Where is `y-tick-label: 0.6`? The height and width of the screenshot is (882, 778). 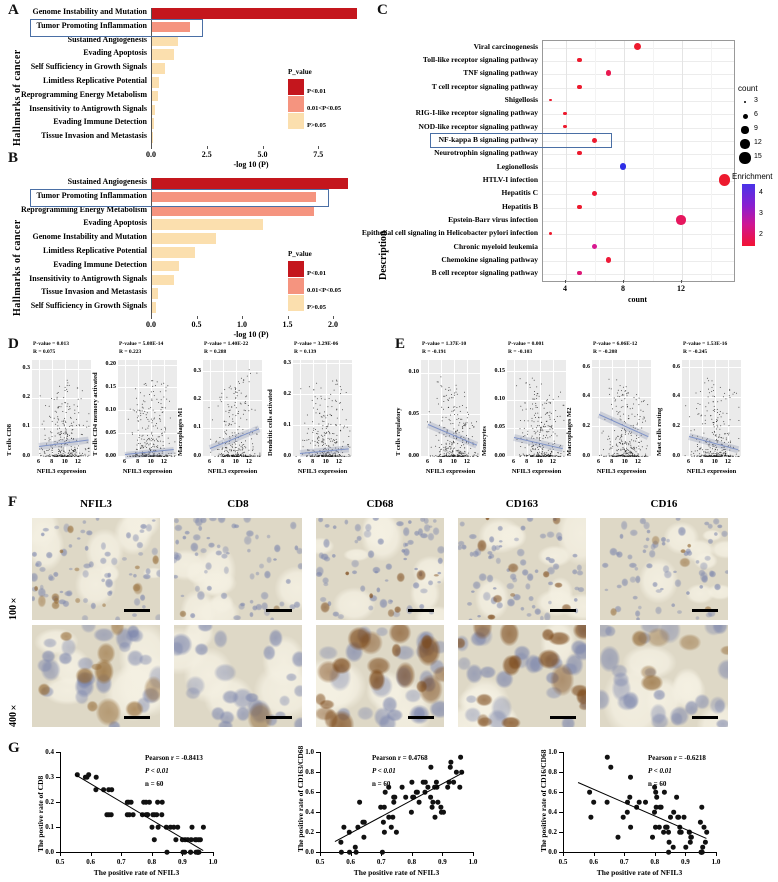
y-tick-label: 0.6 is located at coordinates (586, 366).